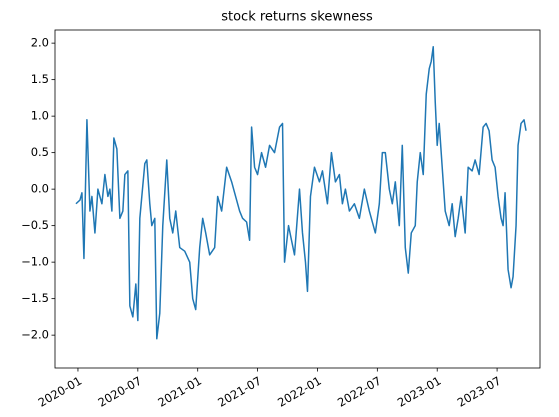 The image size is (559, 417). I want to click on x-tick-label: 2020-01, so click(60, 392).